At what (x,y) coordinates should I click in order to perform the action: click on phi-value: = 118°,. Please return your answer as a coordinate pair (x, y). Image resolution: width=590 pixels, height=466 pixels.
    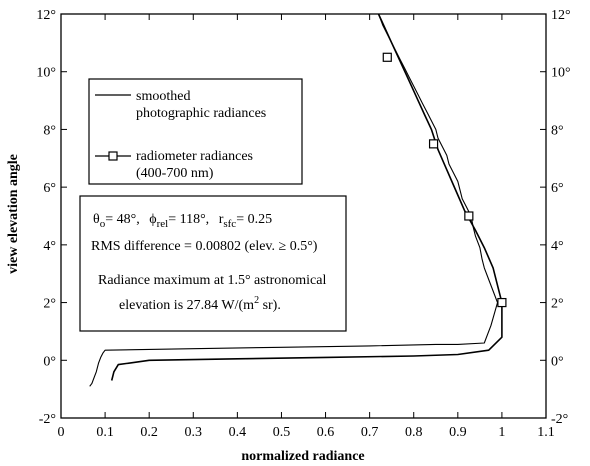
    Looking at the image, I should click on (188, 219).